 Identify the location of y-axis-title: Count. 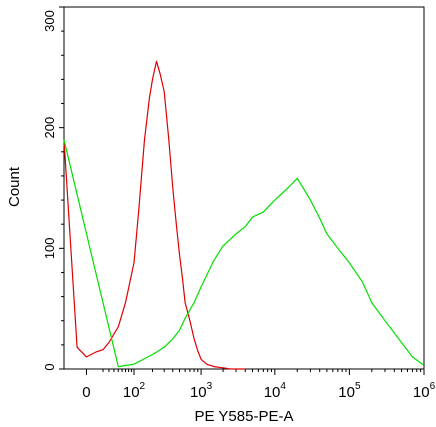
(14, 186).